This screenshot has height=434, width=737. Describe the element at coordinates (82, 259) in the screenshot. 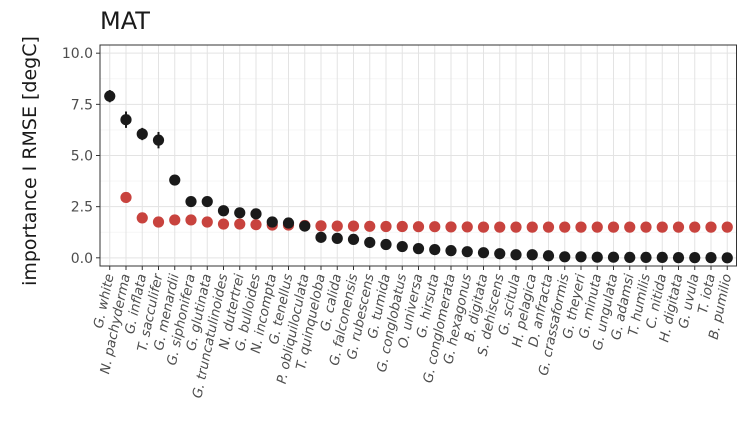

I see `y-tick-label: 0.0` at that location.